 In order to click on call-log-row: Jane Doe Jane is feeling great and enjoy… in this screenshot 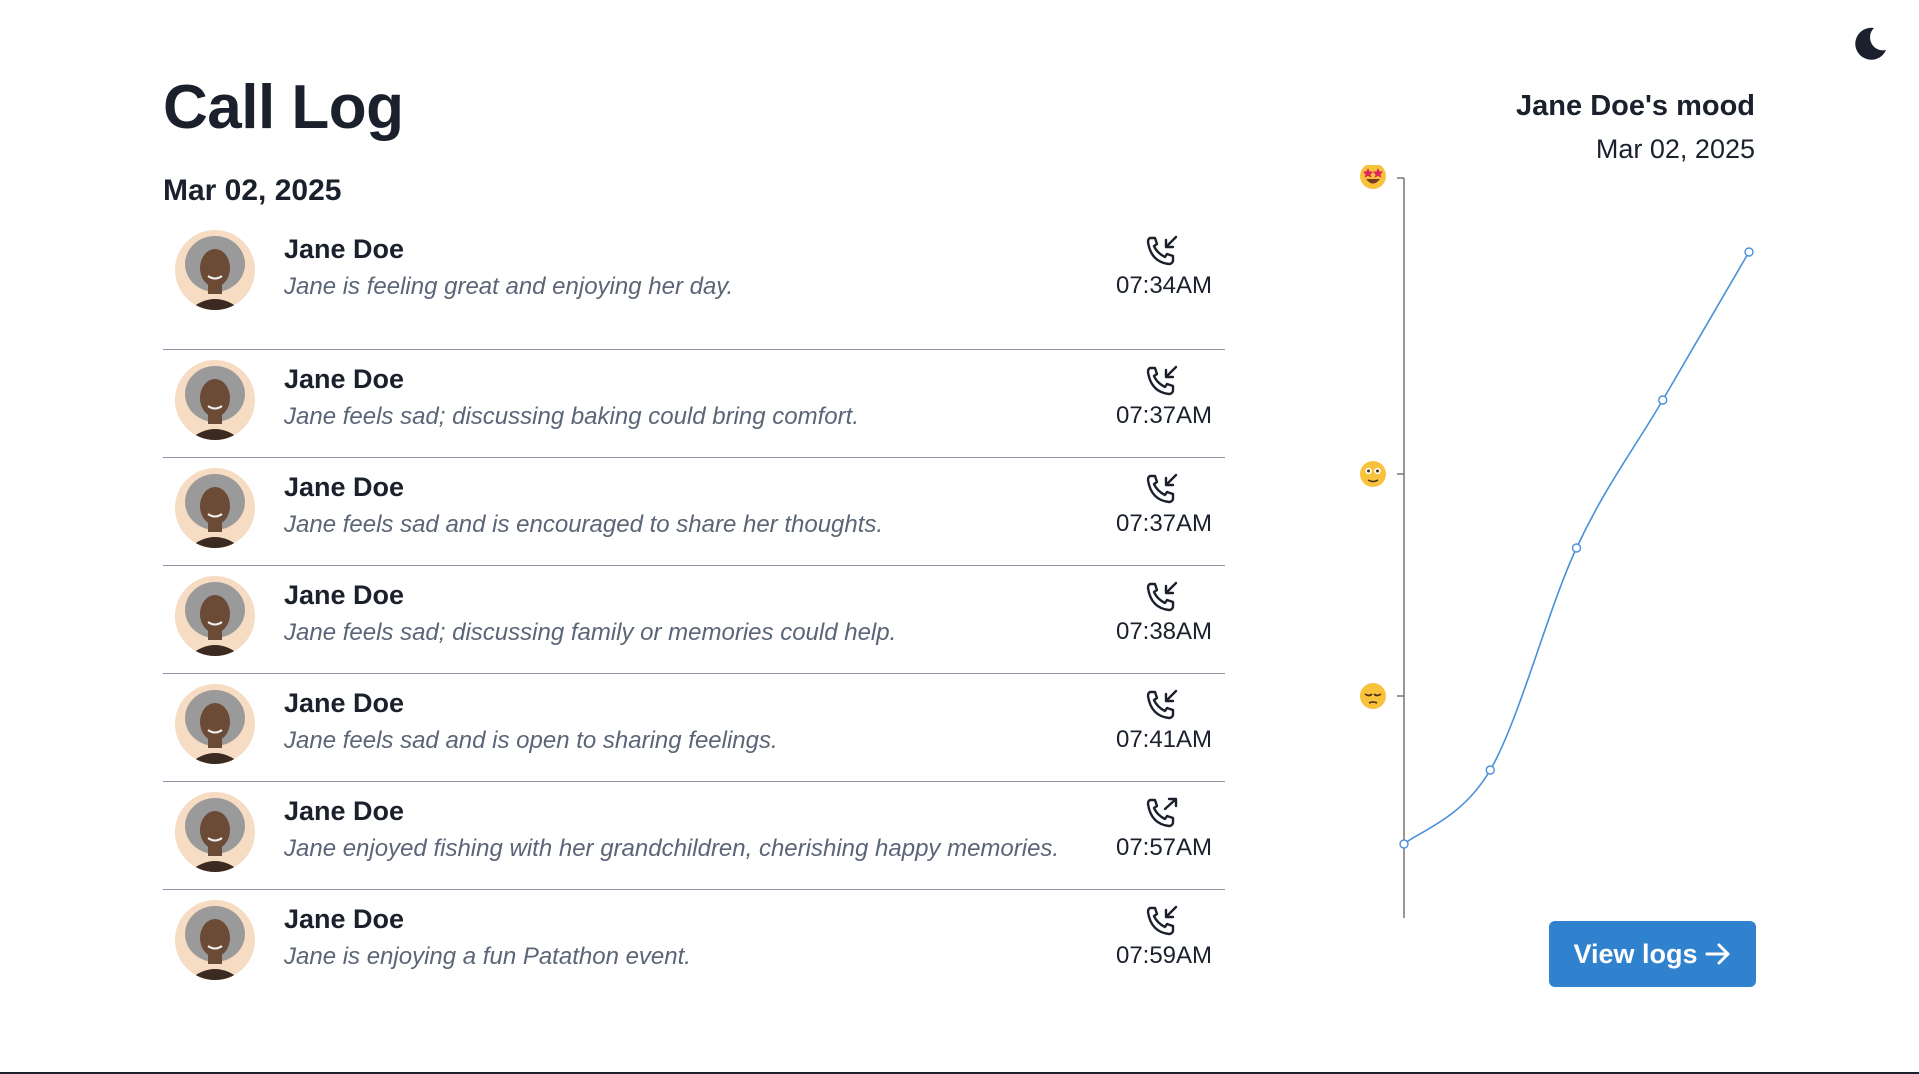, I will do `click(694, 285)`.